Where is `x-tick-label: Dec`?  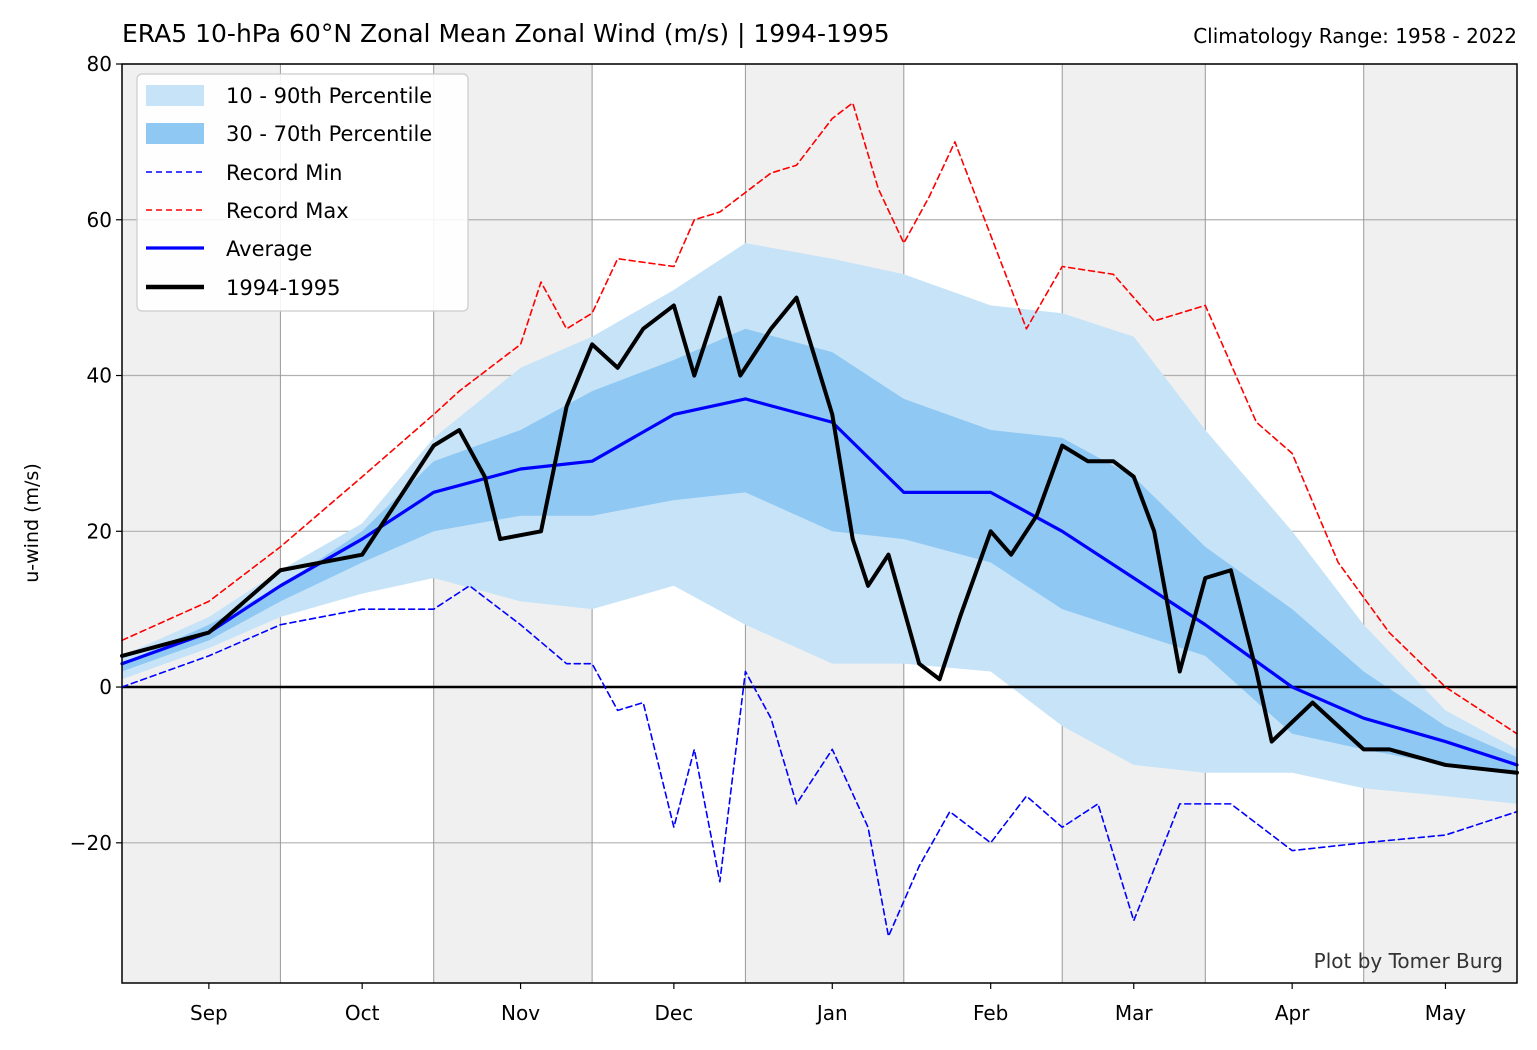 x-tick-label: Dec is located at coordinates (674, 1013).